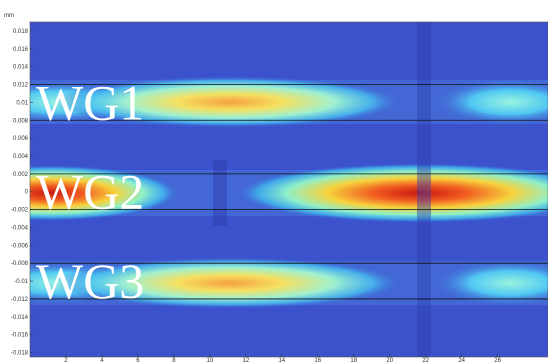  I want to click on x-tick-label: 10, so click(210, 360).